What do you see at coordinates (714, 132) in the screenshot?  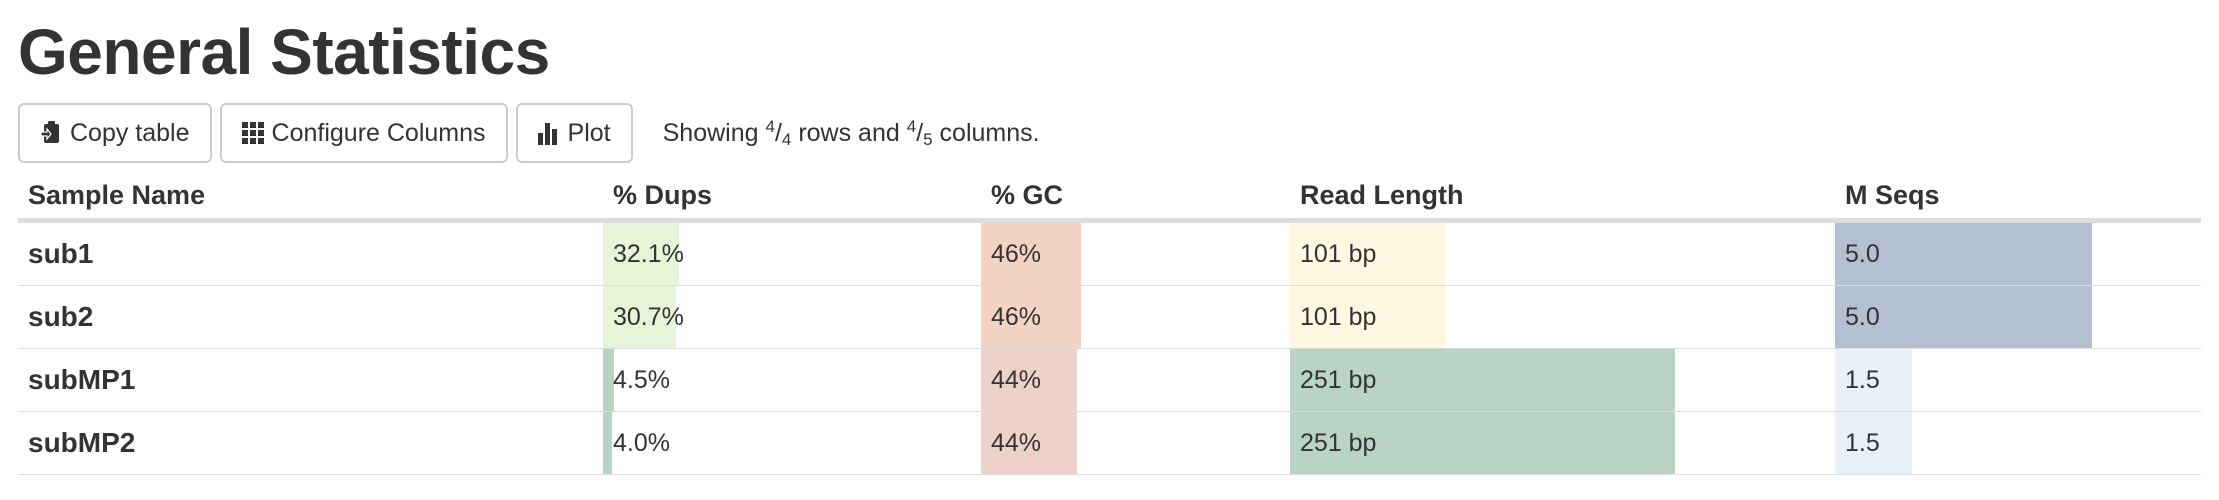 I see `showing-prefix: Showing` at bounding box center [714, 132].